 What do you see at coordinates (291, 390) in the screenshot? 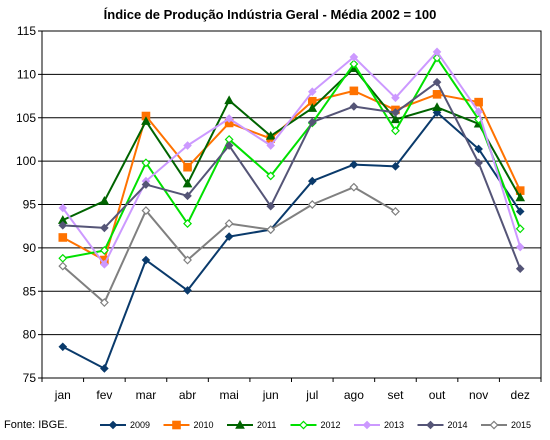
I see `x-axis: jan fev mar abr mai jun jul ago set out nov dez` at bounding box center [291, 390].